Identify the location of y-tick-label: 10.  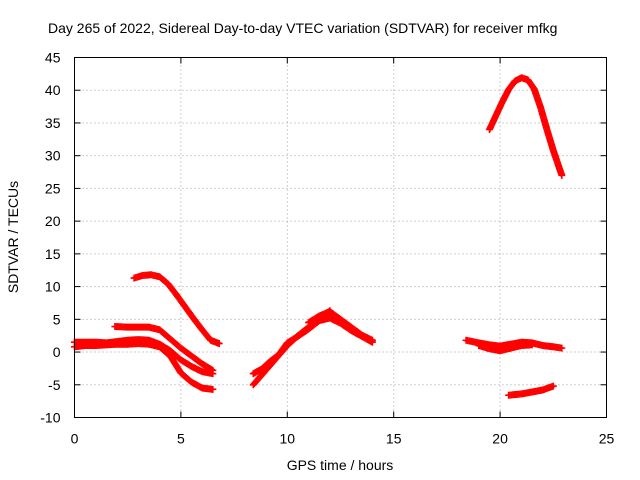
(53, 287).